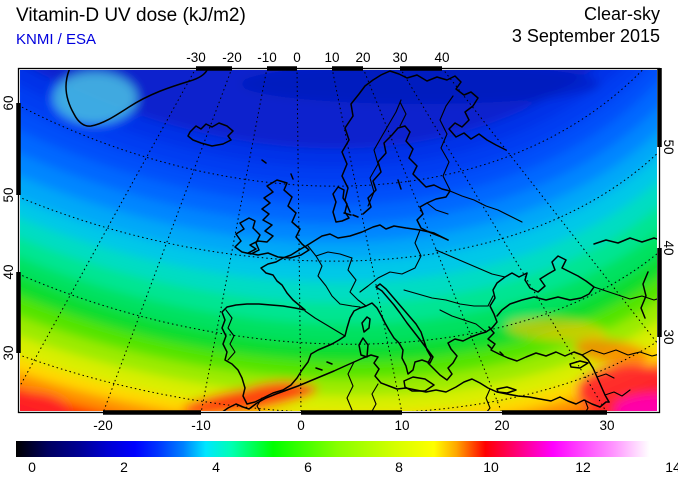  Describe the element at coordinates (103, 425) in the screenshot. I see `tick-bottom--20: -20` at that location.